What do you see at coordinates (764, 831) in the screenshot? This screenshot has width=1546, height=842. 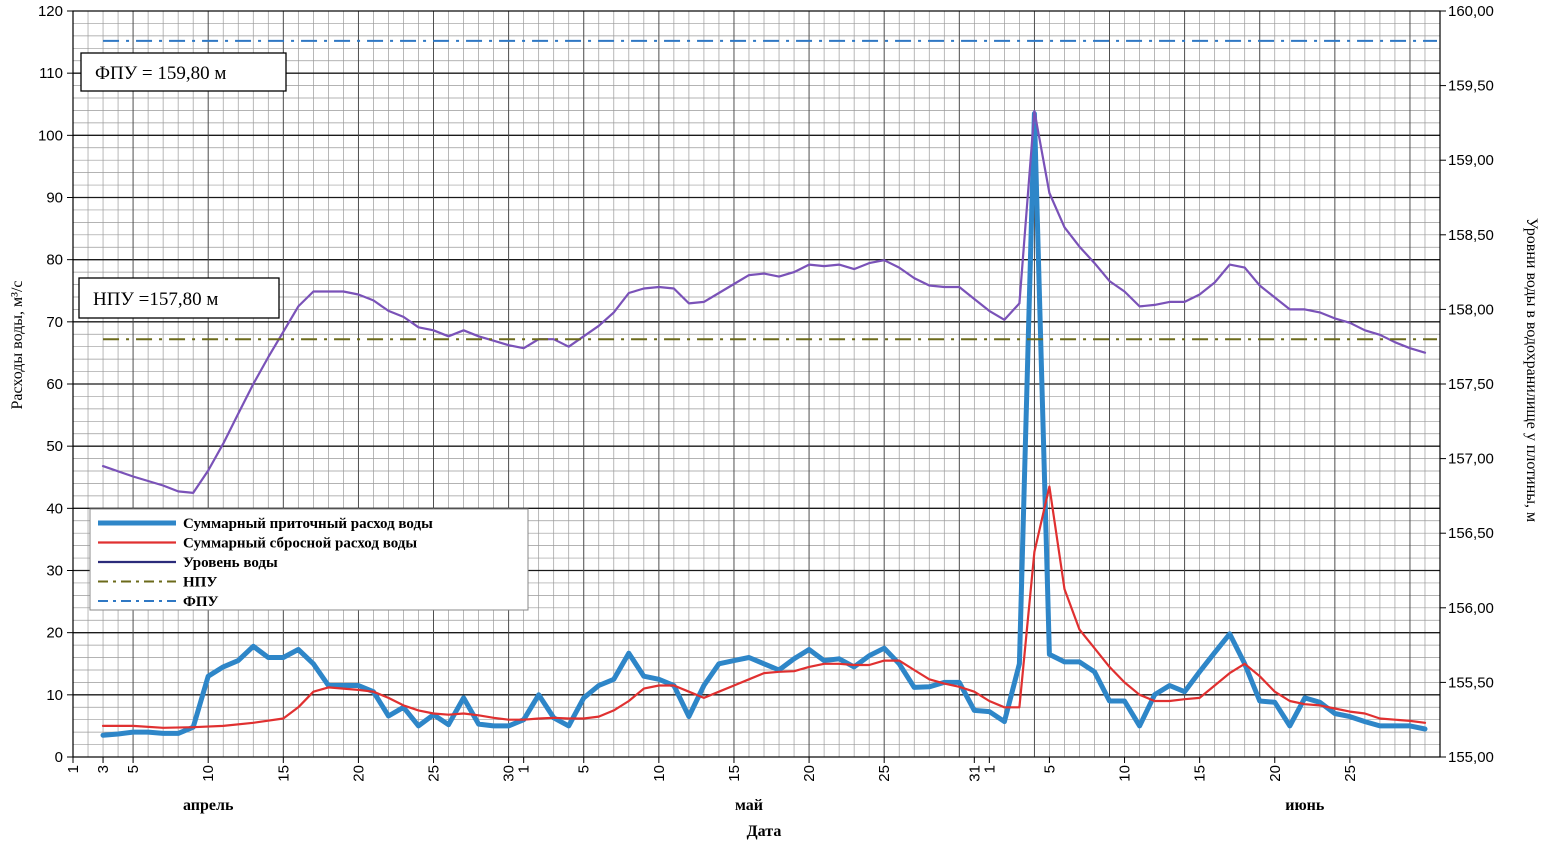 I see `x-axis-title: Дата` at bounding box center [764, 831].